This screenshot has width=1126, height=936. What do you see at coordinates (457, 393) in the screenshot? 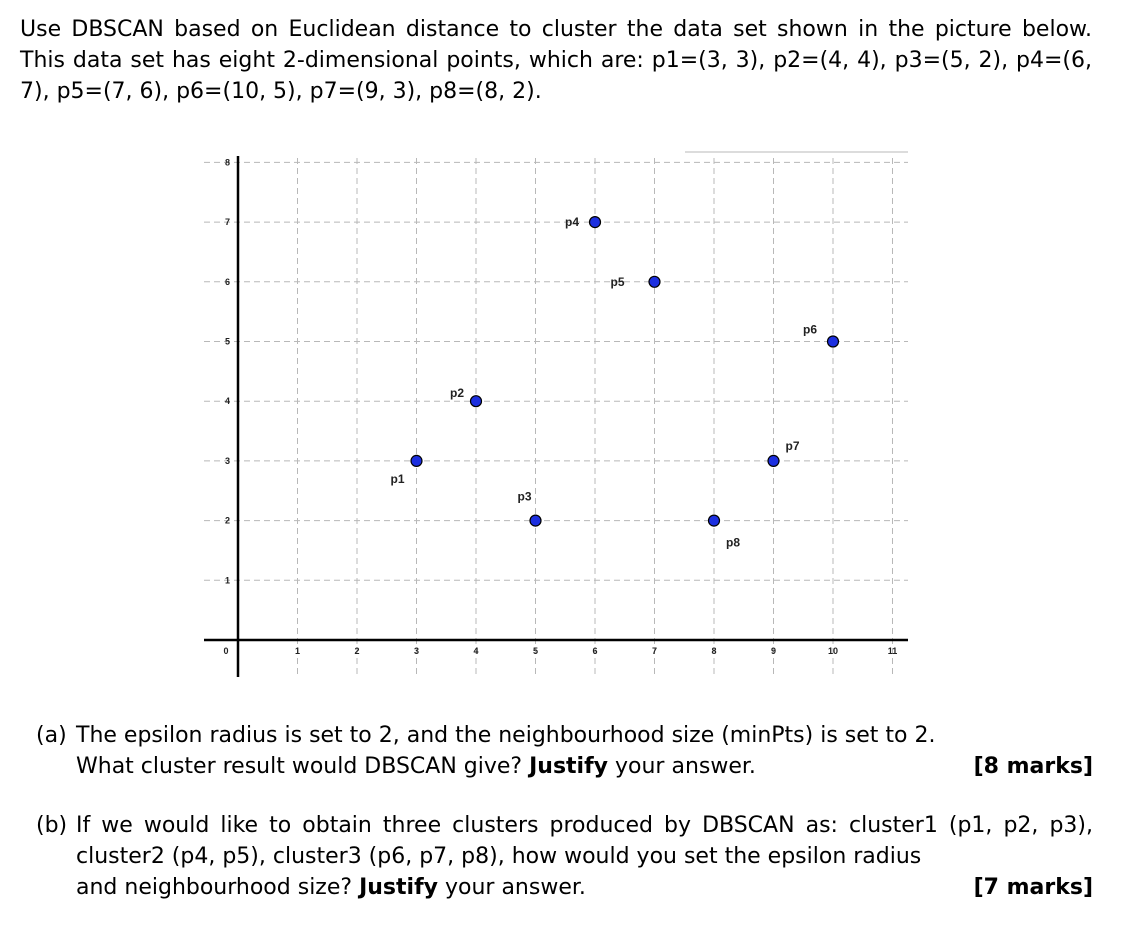
I see `point-label-p2: p2` at bounding box center [457, 393].